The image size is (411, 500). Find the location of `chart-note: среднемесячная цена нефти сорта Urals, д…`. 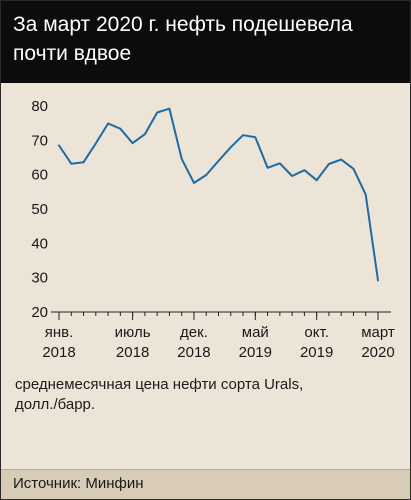

chart-note: среднемесячная цена нефти сорта Urals, д… is located at coordinates (205, 395).